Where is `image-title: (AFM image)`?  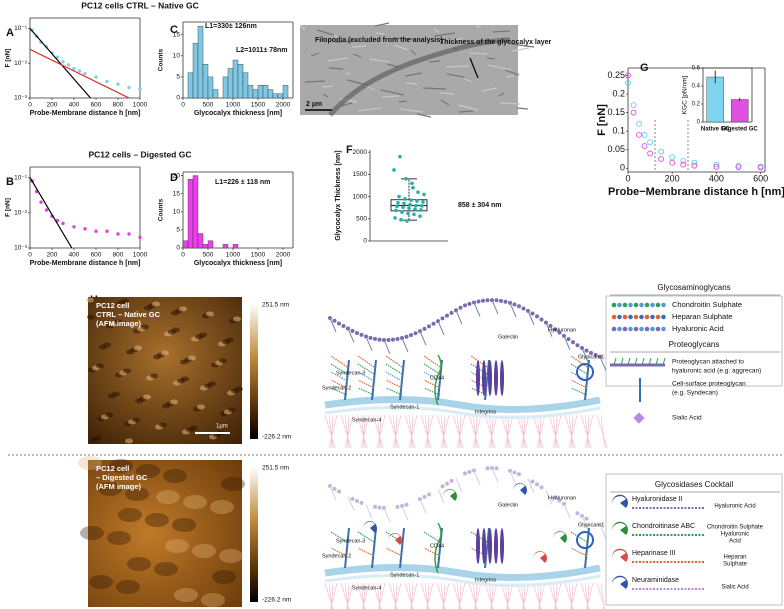 image-title: (AFM image) is located at coordinates (119, 486).